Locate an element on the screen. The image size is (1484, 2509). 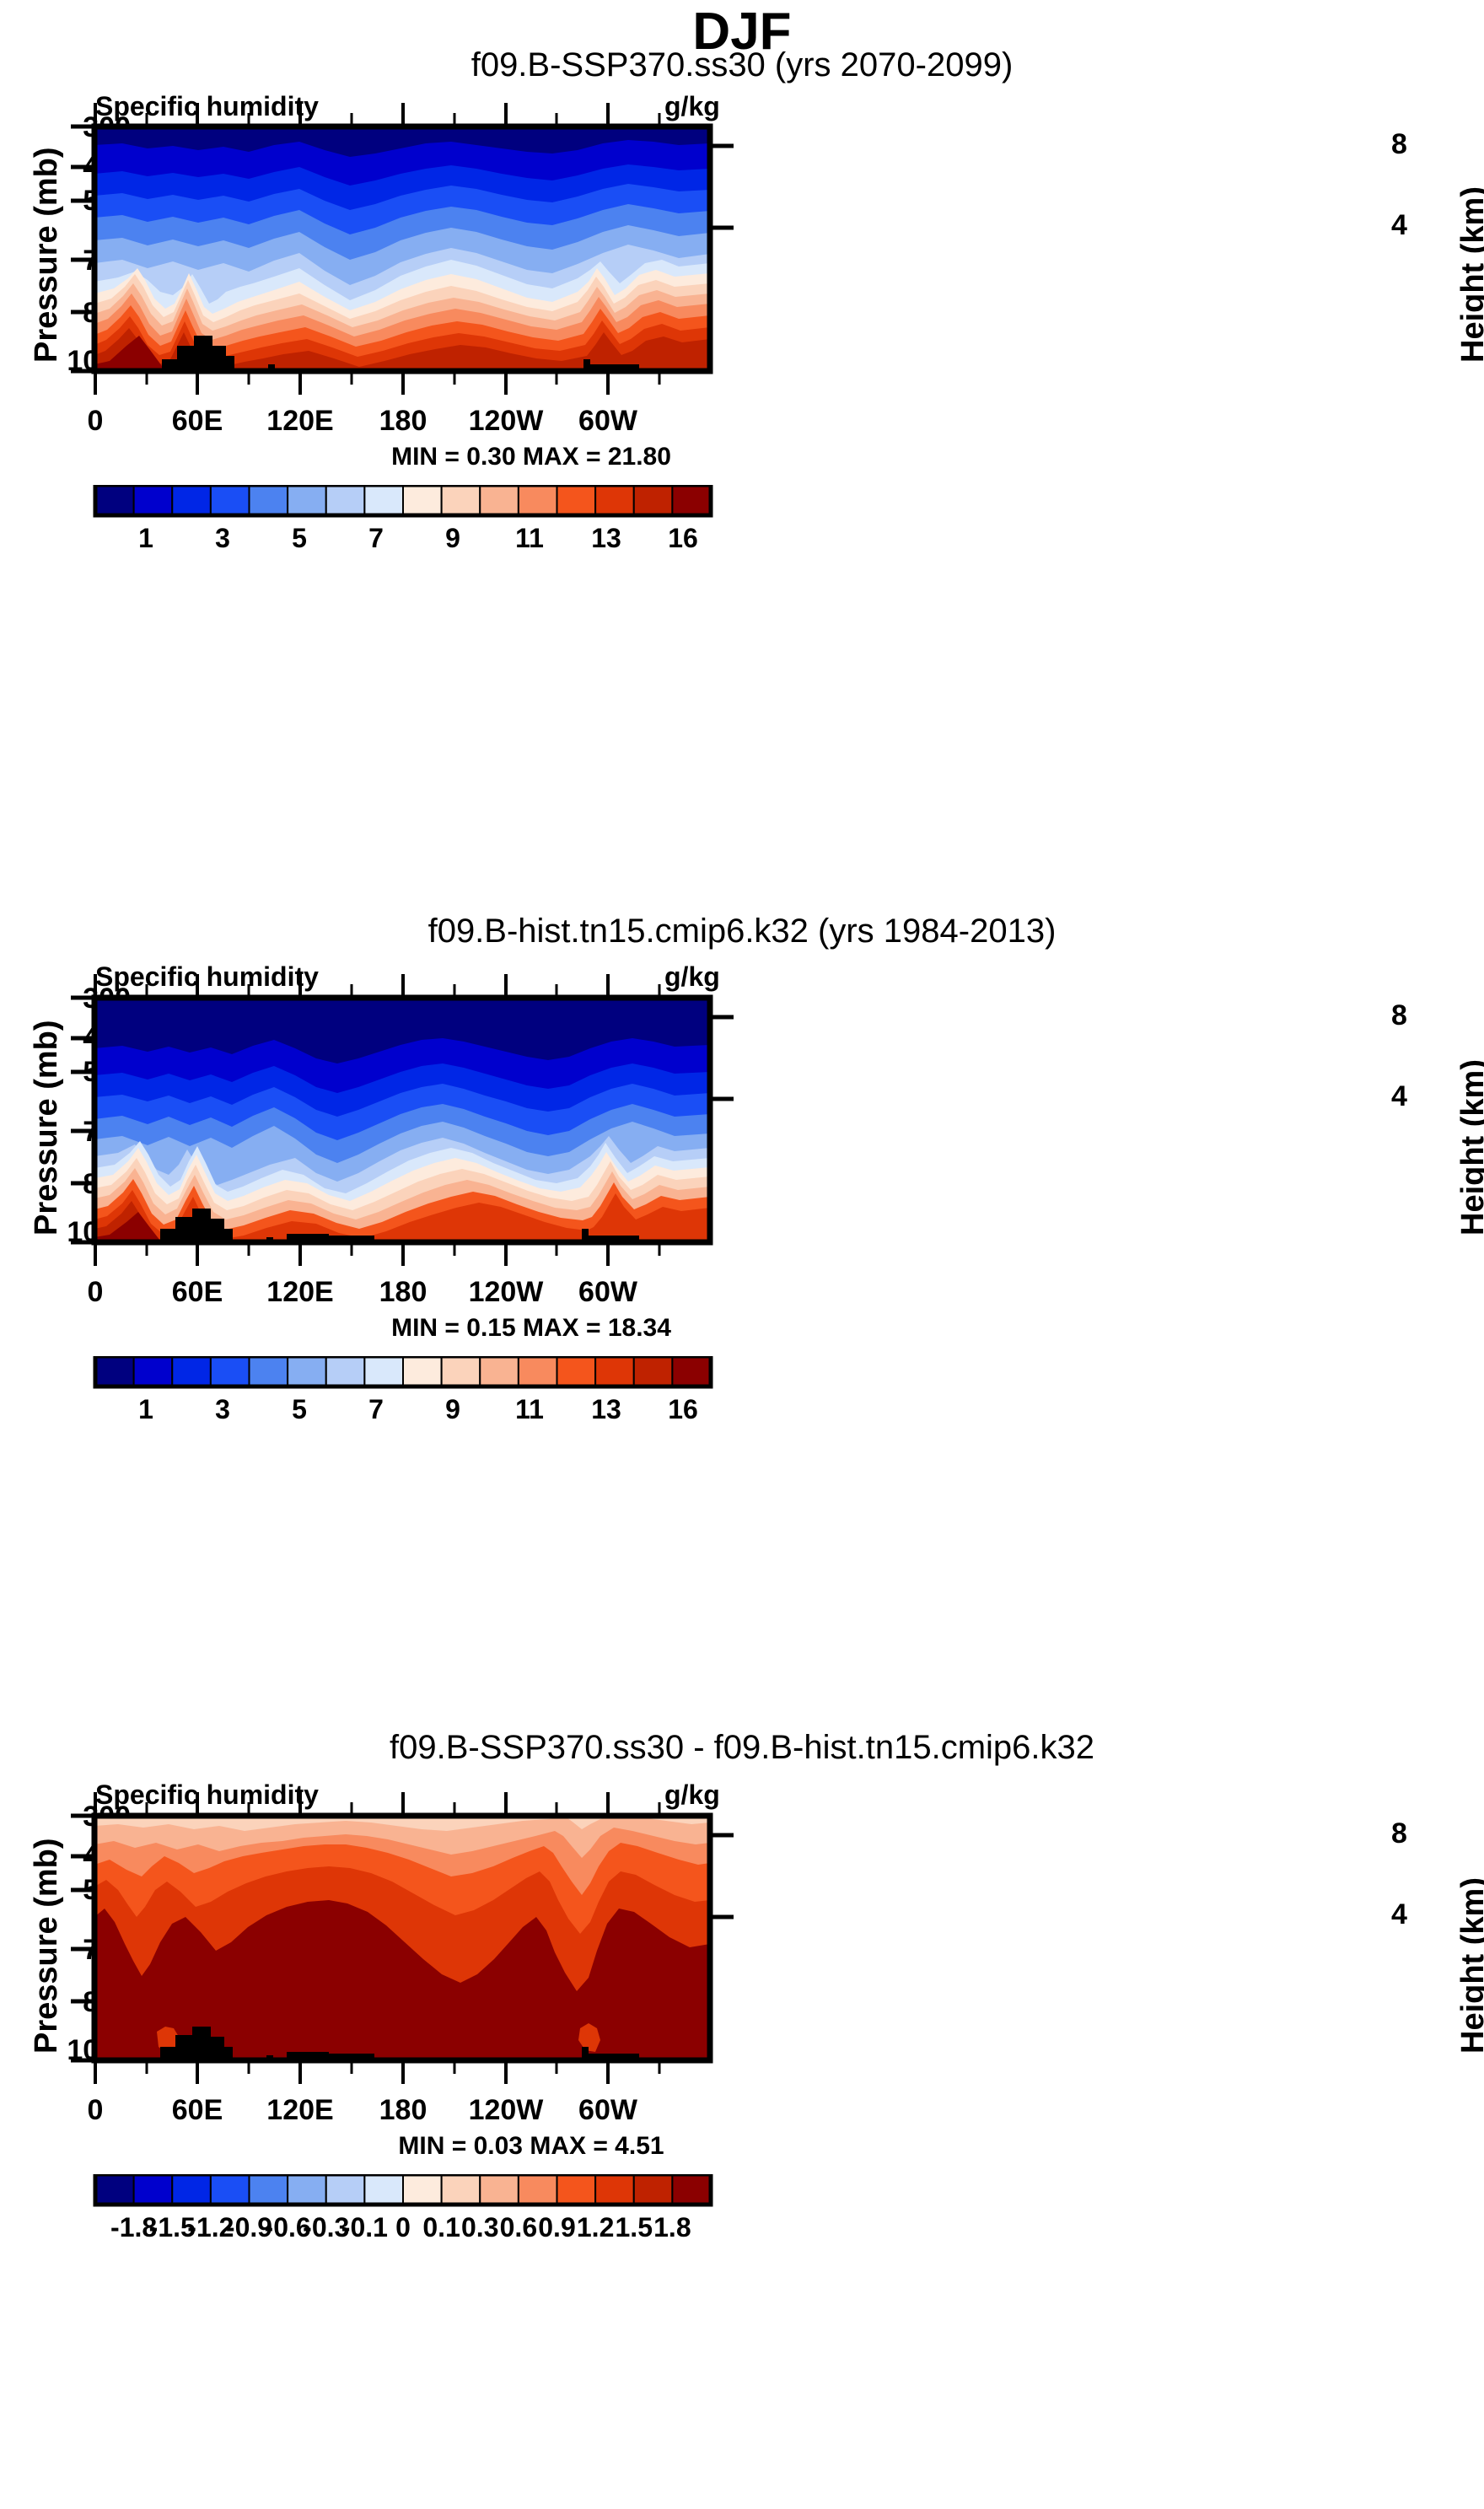
cbar-mid-label-9: 9 is located at coordinates (452, 1409).